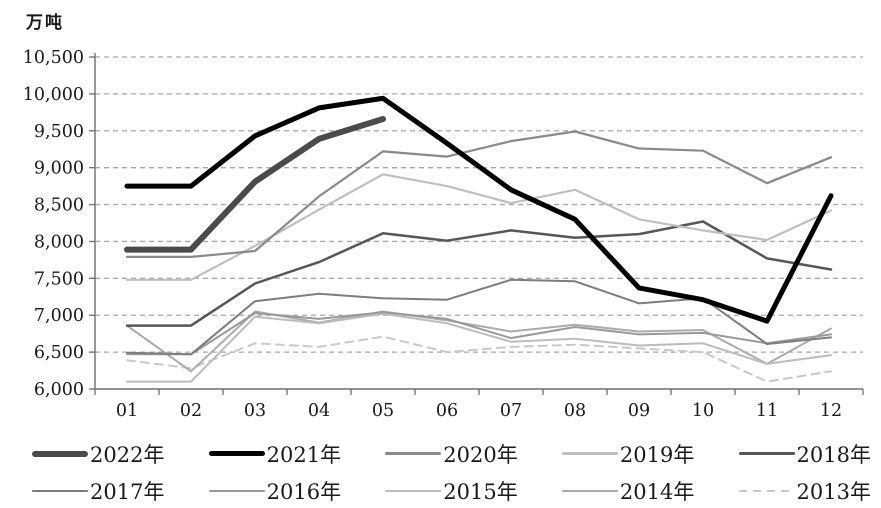  I want to click on legend-item-2017: 2017年, so click(98, 491).